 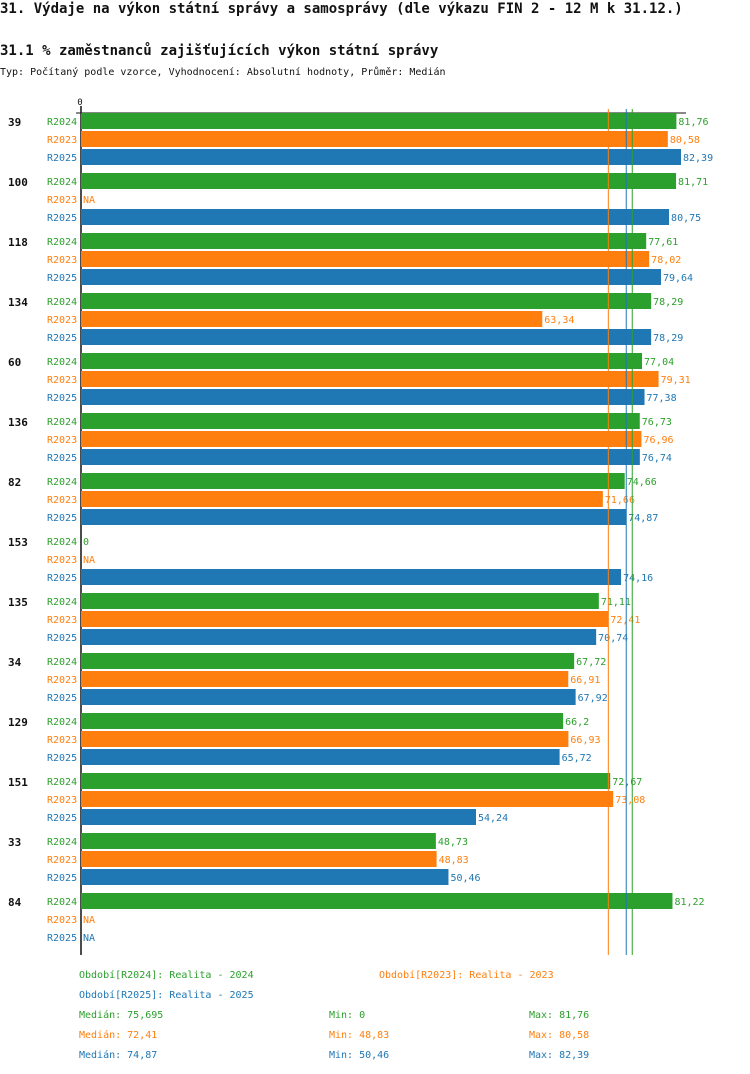 What do you see at coordinates (118, 1035) in the screenshot?
I see `stat-r2023-median: Medián: 72,41` at bounding box center [118, 1035].